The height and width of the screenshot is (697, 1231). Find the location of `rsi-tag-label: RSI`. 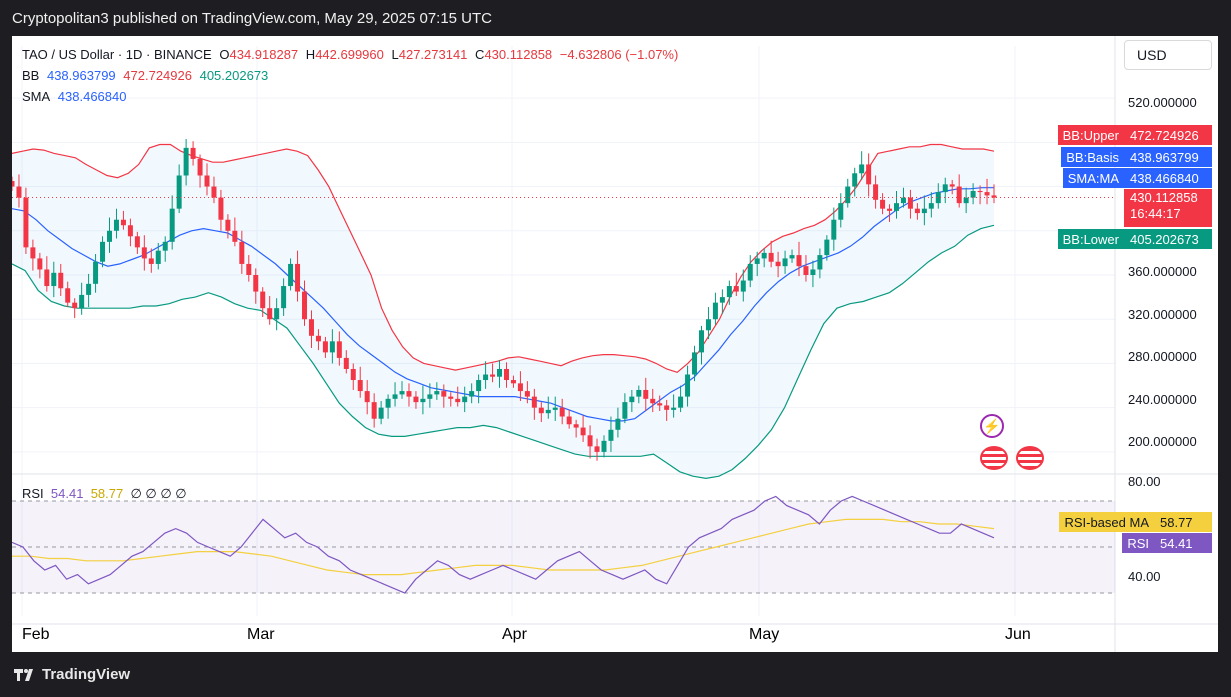

rsi-tag-label: RSI is located at coordinates (1138, 543).